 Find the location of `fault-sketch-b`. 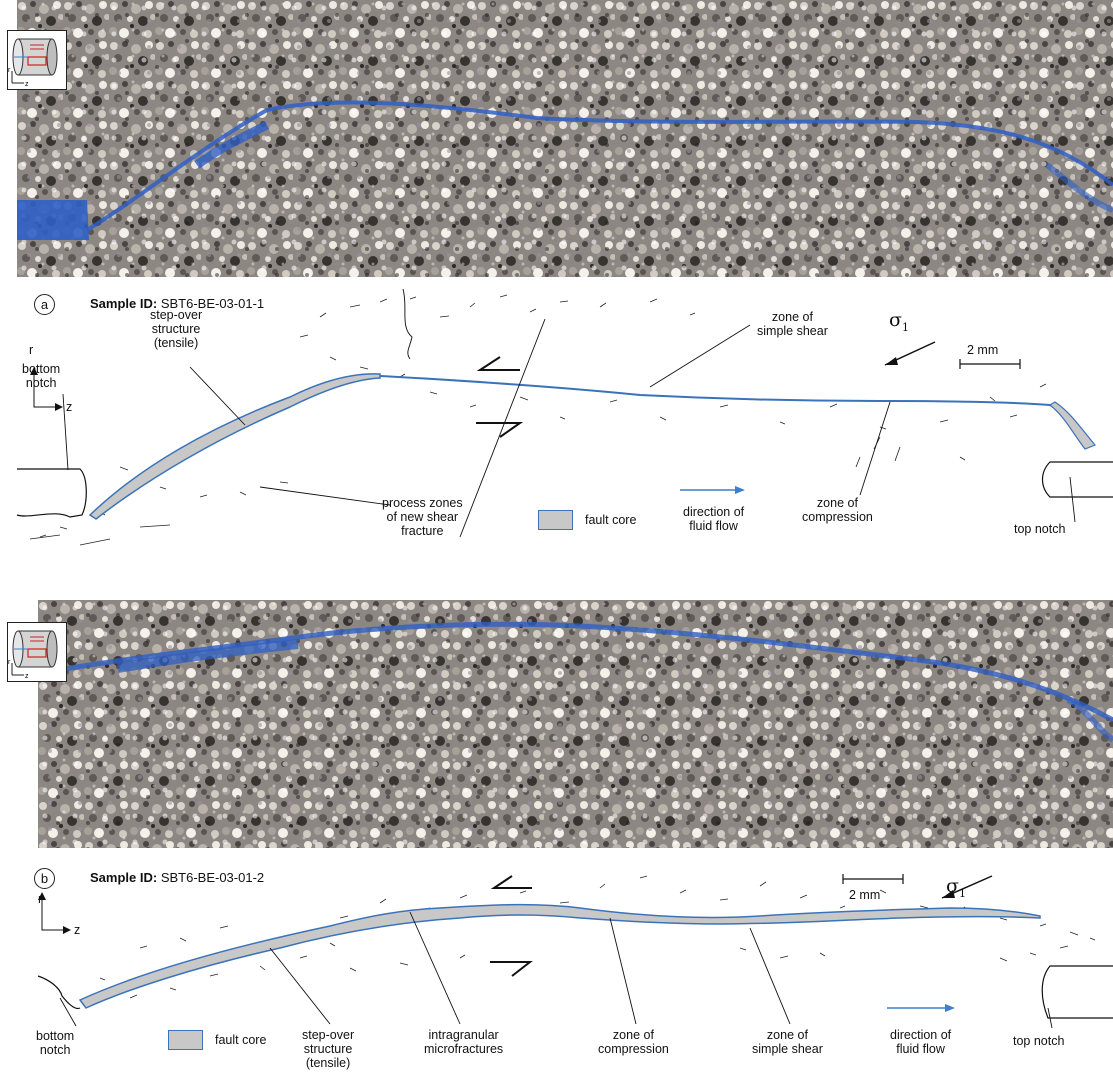

fault-sketch-b is located at coordinates (575, 951).